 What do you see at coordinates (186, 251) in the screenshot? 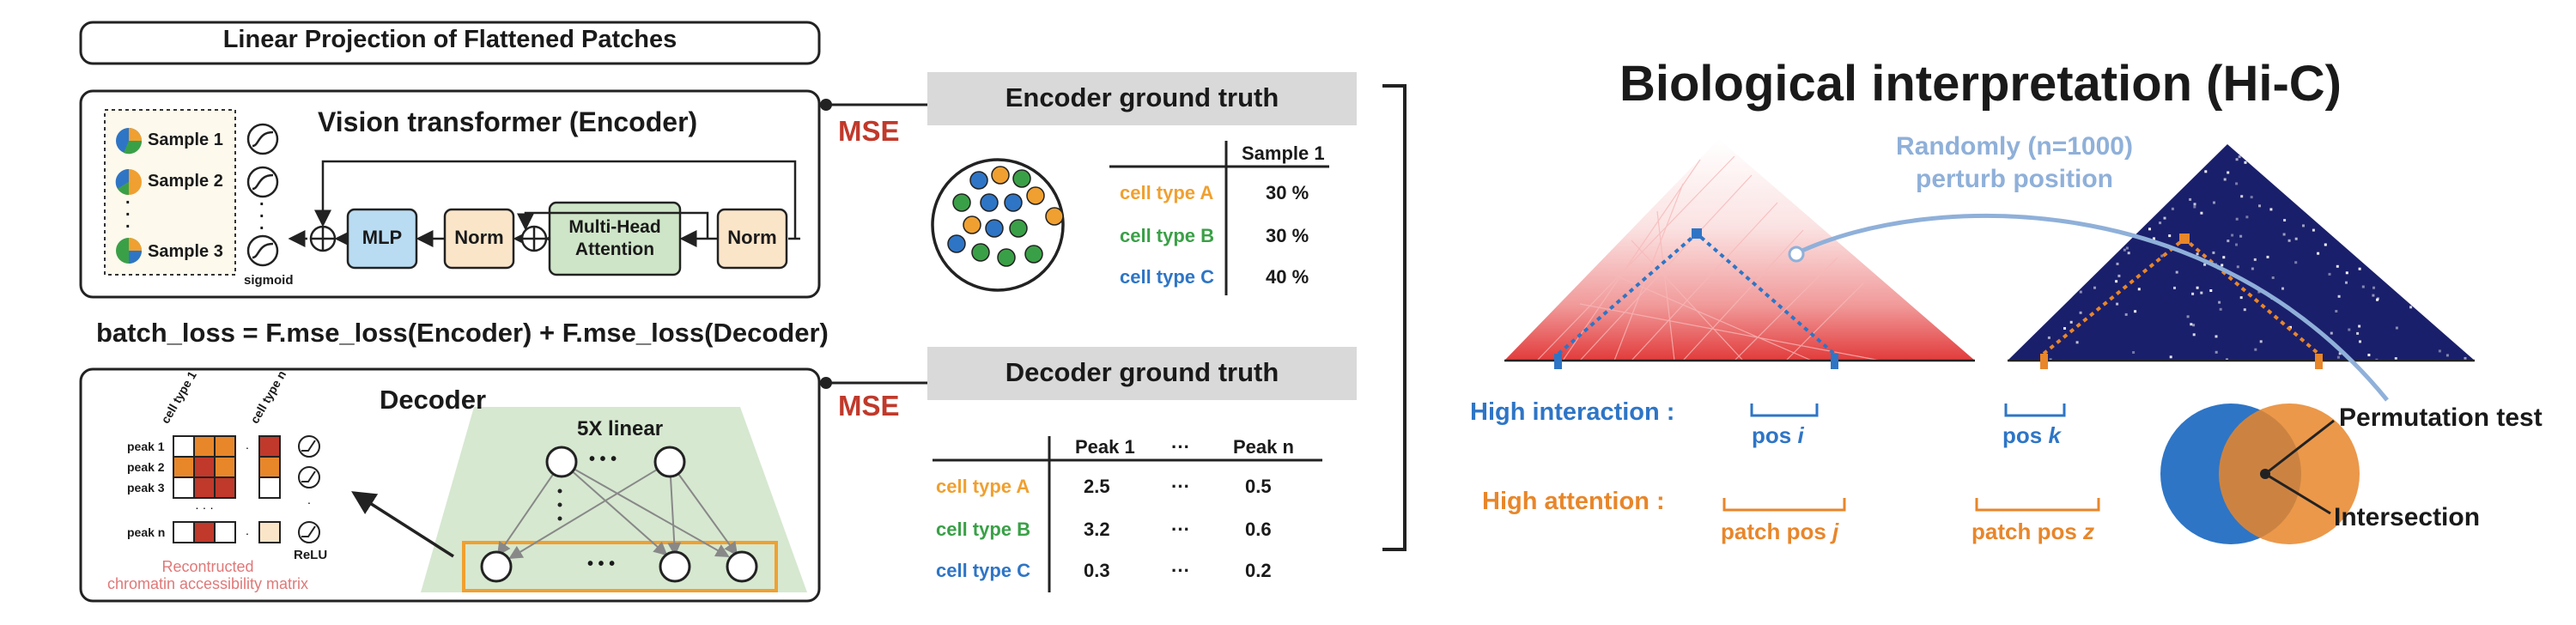
I see `sample-3-label: Sample 3` at bounding box center [186, 251].